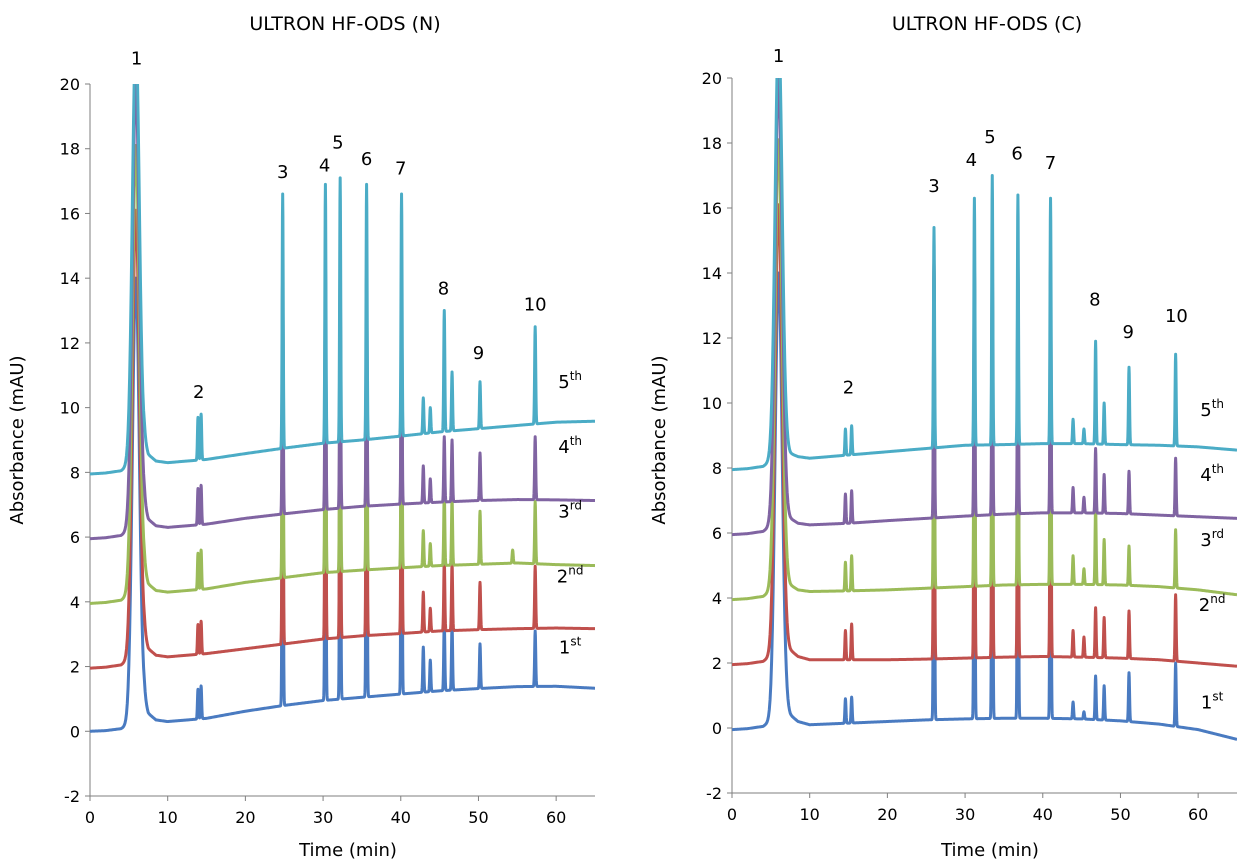 The image size is (1238, 864). I want to click on chart-title: ULTRON HF-ODS (C), so click(987, 24).